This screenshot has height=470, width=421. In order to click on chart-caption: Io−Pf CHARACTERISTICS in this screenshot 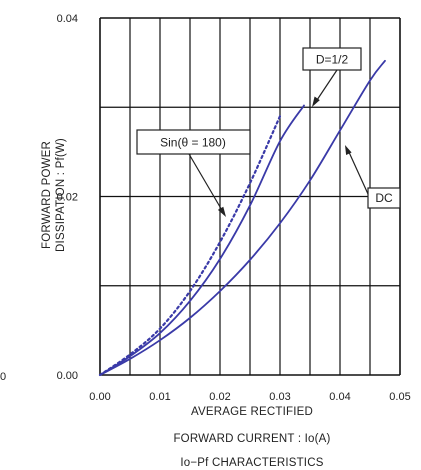, I will do `click(251, 463)`.